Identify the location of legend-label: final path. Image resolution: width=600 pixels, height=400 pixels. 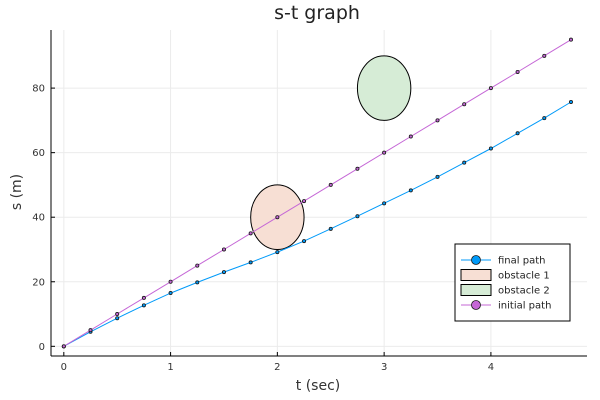
(521, 261).